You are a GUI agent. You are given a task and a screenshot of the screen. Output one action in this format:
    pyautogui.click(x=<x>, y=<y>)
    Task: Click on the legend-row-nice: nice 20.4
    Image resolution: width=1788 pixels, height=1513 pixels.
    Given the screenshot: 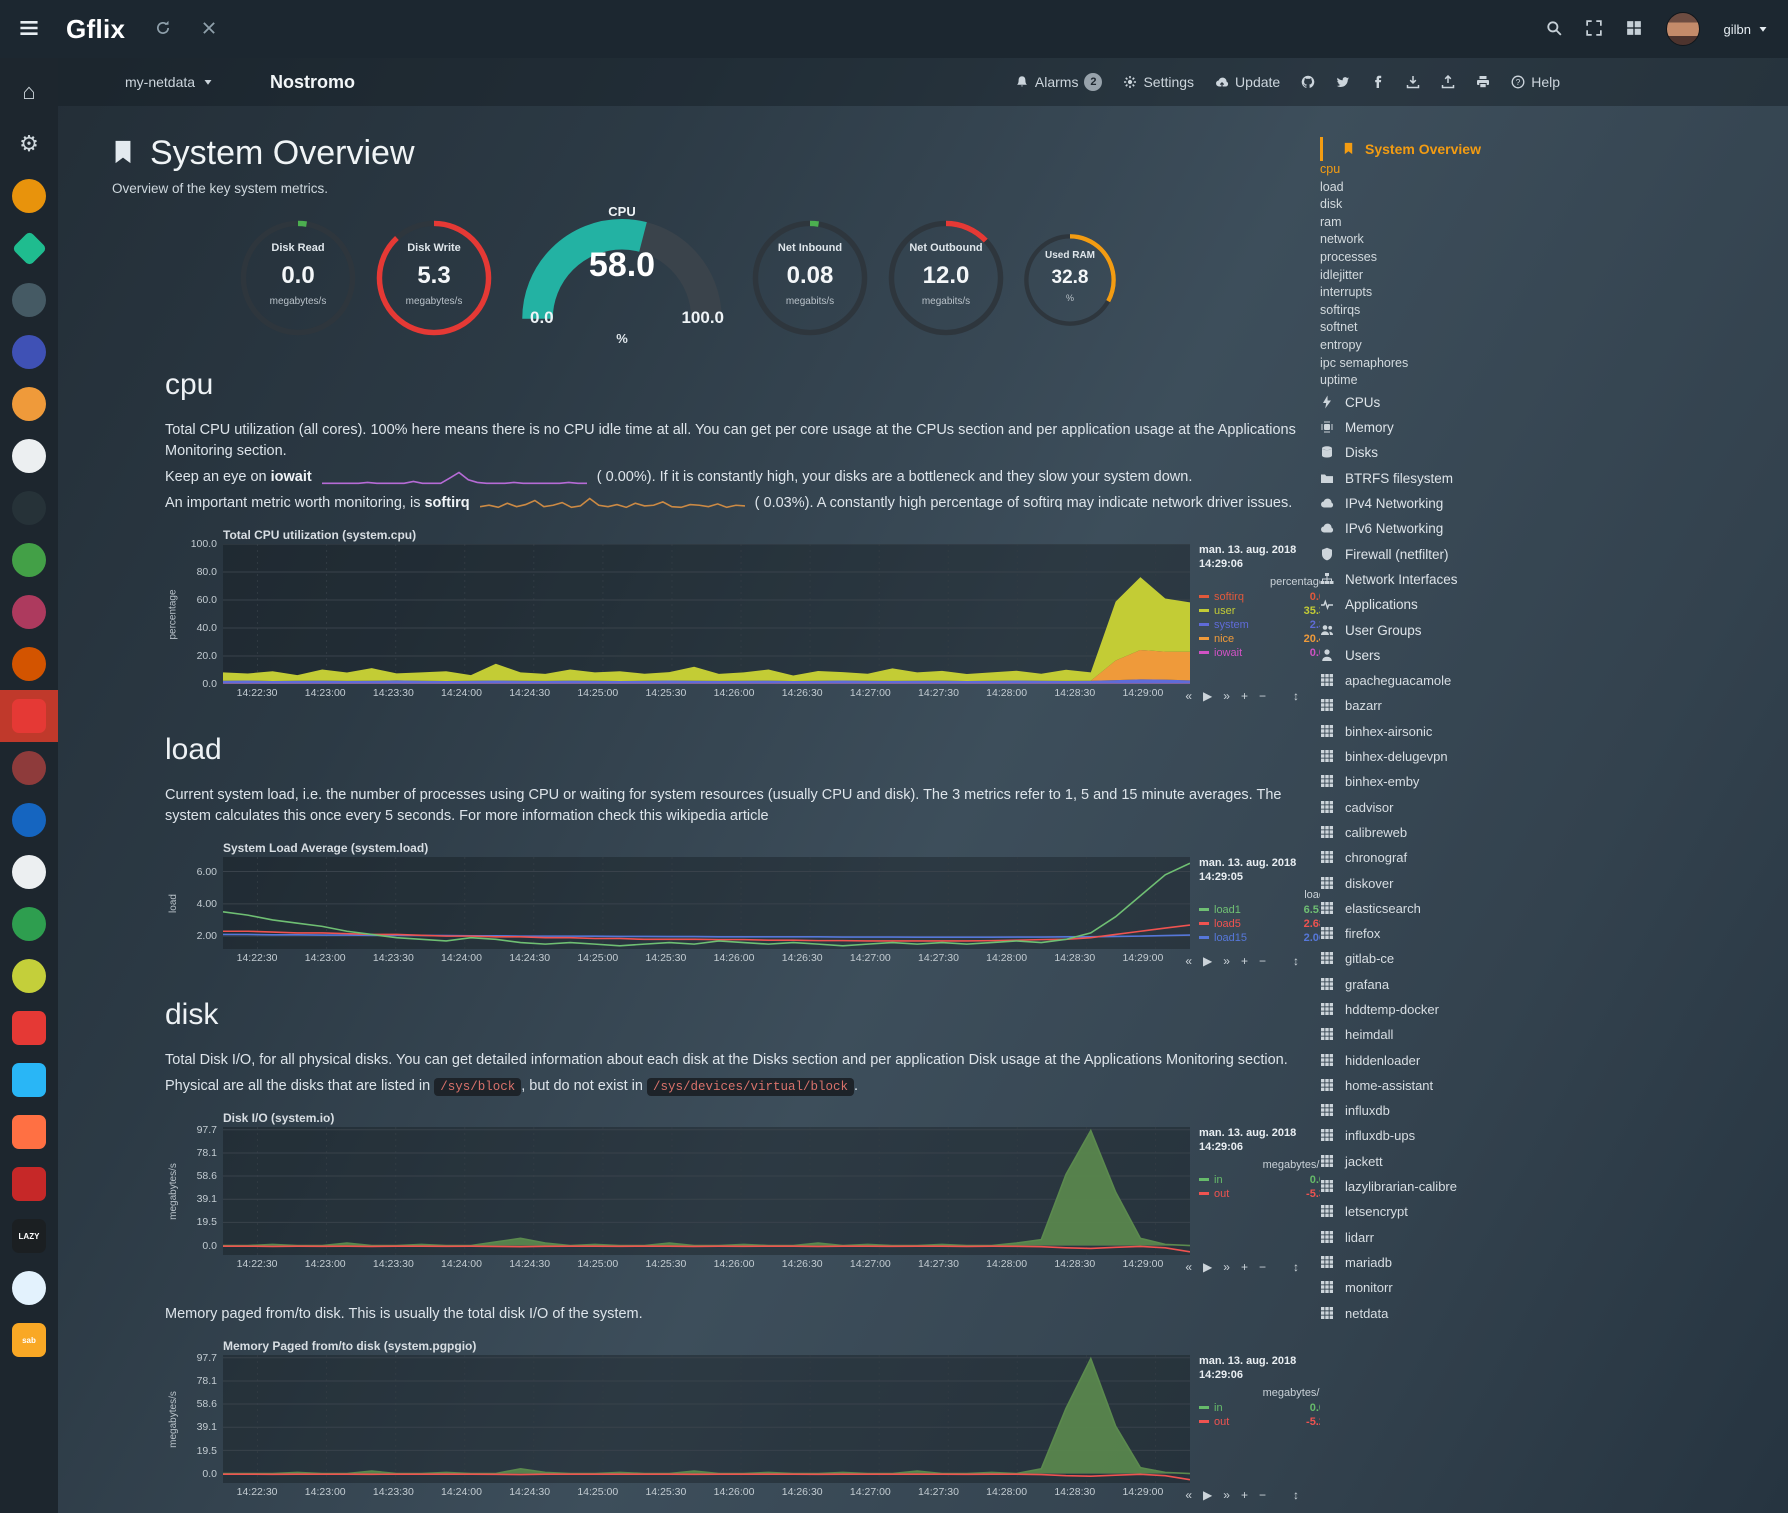 What is the action you would take?
    pyautogui.click(x=1259, y=639)
    